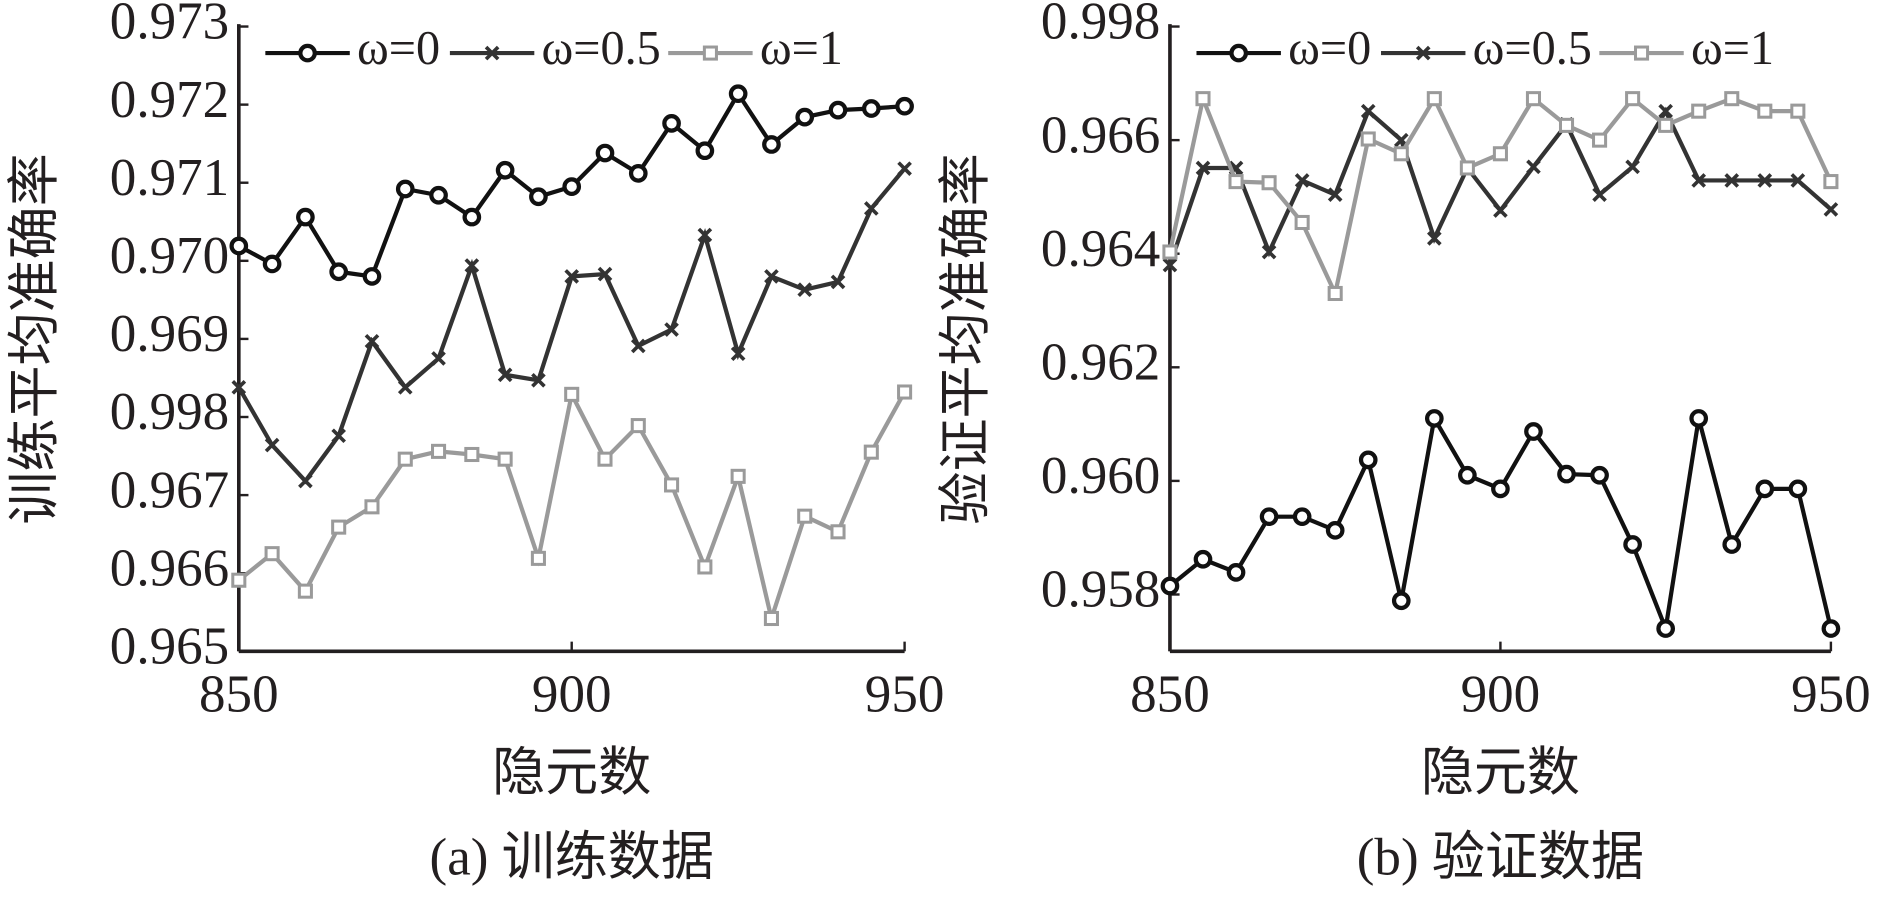 The image size is (1890, 903). I want to click on x-tick-label: 850, so click(1170, 695).